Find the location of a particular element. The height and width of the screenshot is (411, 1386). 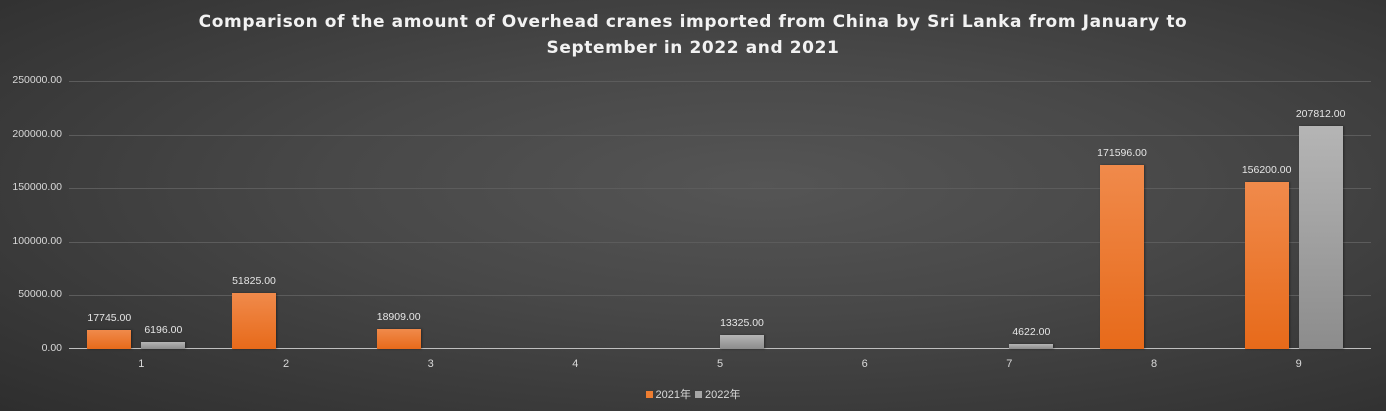

x-tick-label: 4 is located at coordinates (575, 364).